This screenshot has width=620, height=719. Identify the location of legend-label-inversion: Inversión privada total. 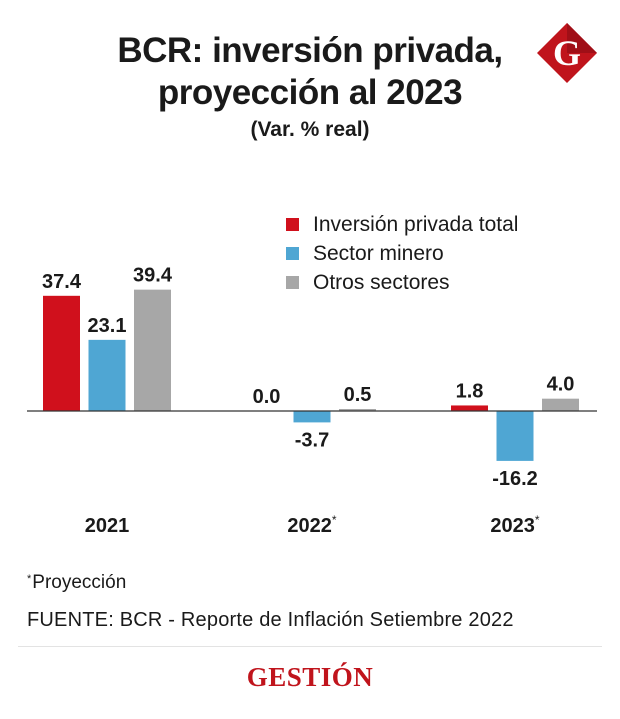
(416, 224).